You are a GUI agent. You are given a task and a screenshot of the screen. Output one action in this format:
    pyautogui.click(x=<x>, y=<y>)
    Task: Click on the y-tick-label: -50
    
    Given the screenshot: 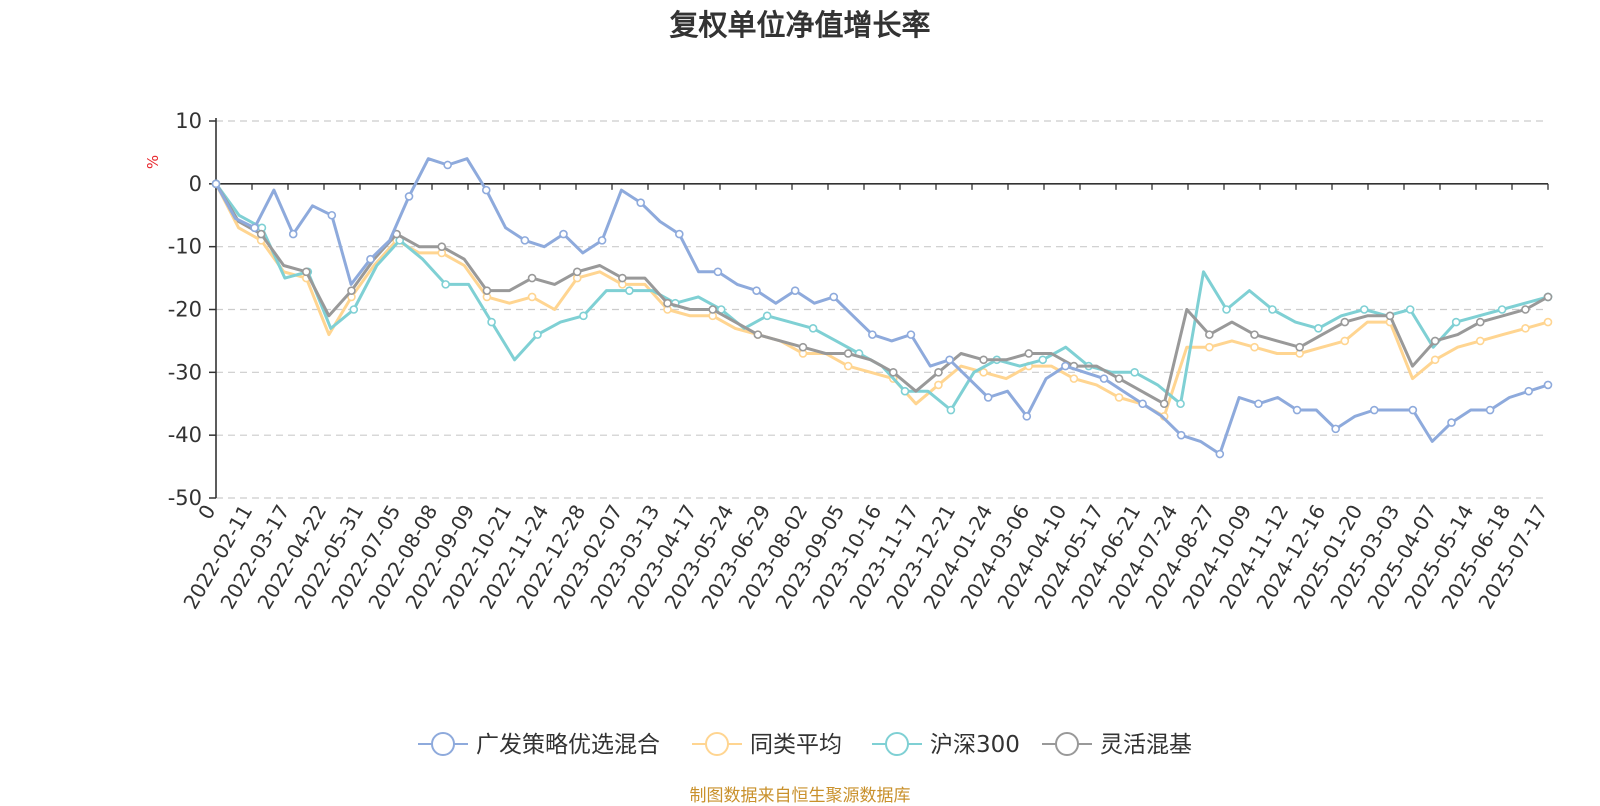 What is the action you would take?
    pyautogui.click(x=185, y=498)
    